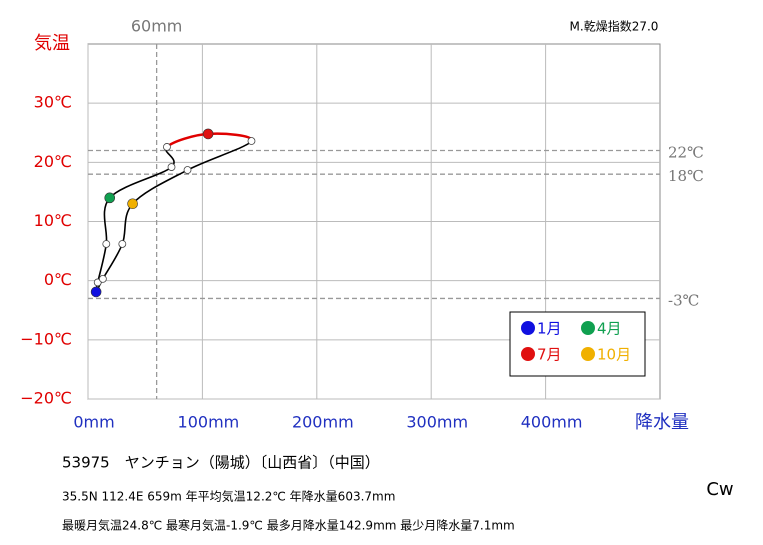  Describe the element at coordinates (719, 489) in the screenshot. I see `climate-class: Cw` at that location.